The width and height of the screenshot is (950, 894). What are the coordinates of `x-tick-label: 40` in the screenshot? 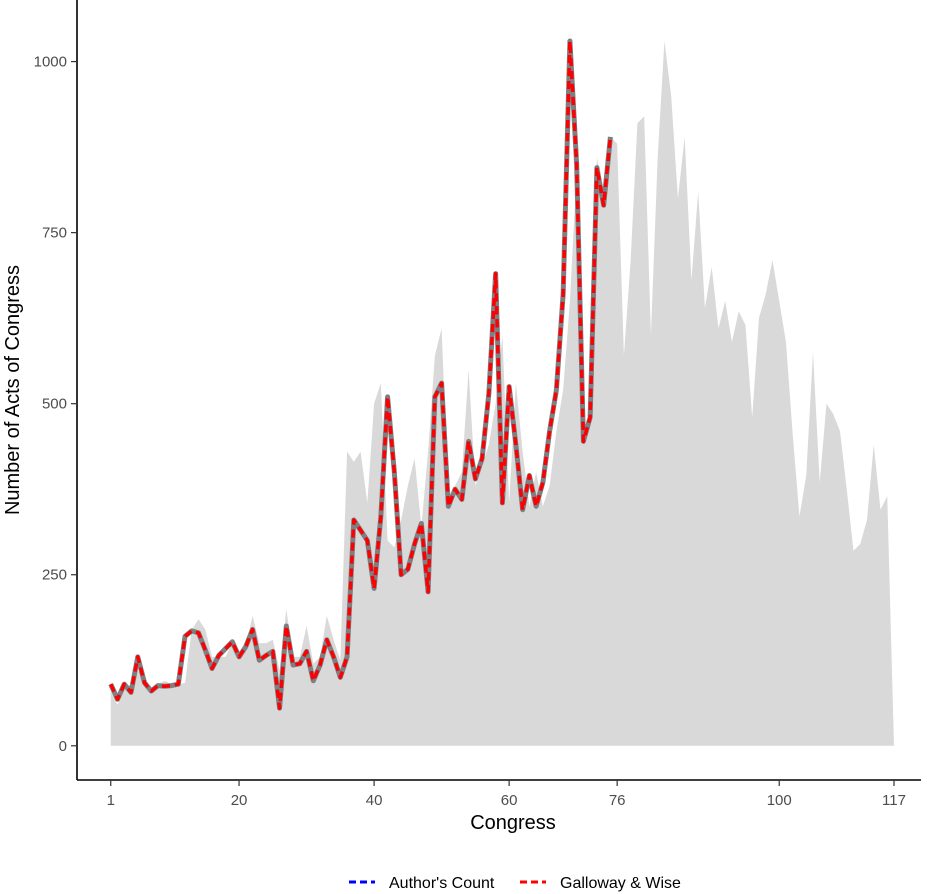 It's located at (374, 800).